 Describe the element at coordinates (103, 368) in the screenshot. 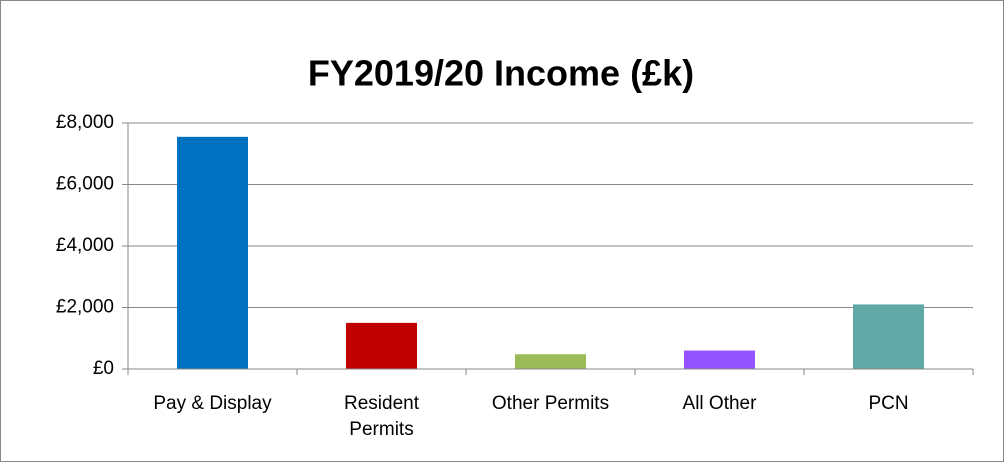

I see `y-tick-label: £0` at that location.